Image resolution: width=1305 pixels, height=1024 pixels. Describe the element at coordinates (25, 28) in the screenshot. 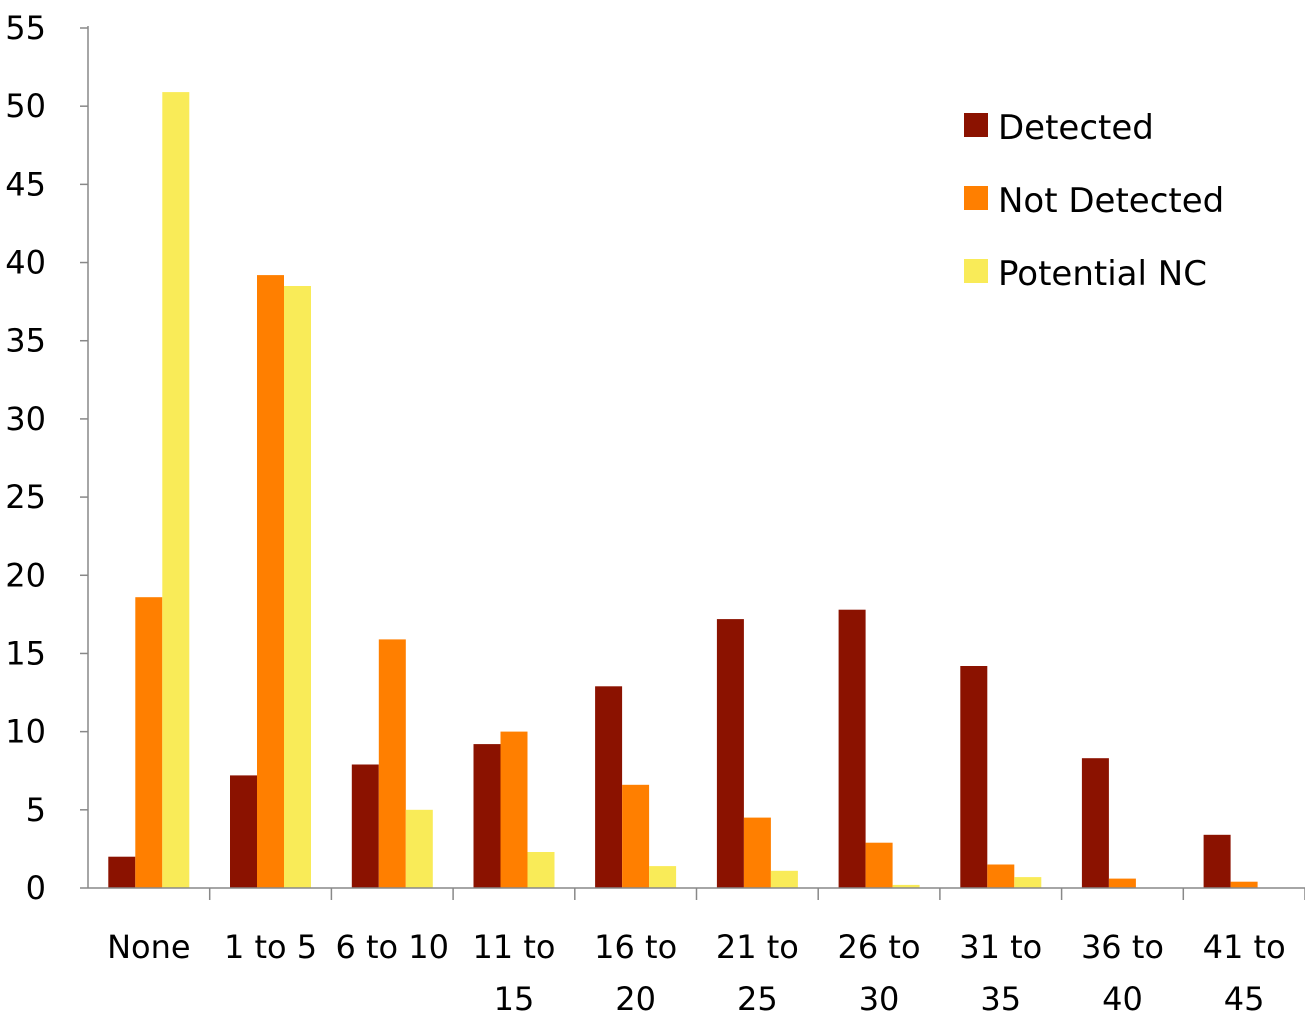

I see `y-tick-label: 55` at that location.